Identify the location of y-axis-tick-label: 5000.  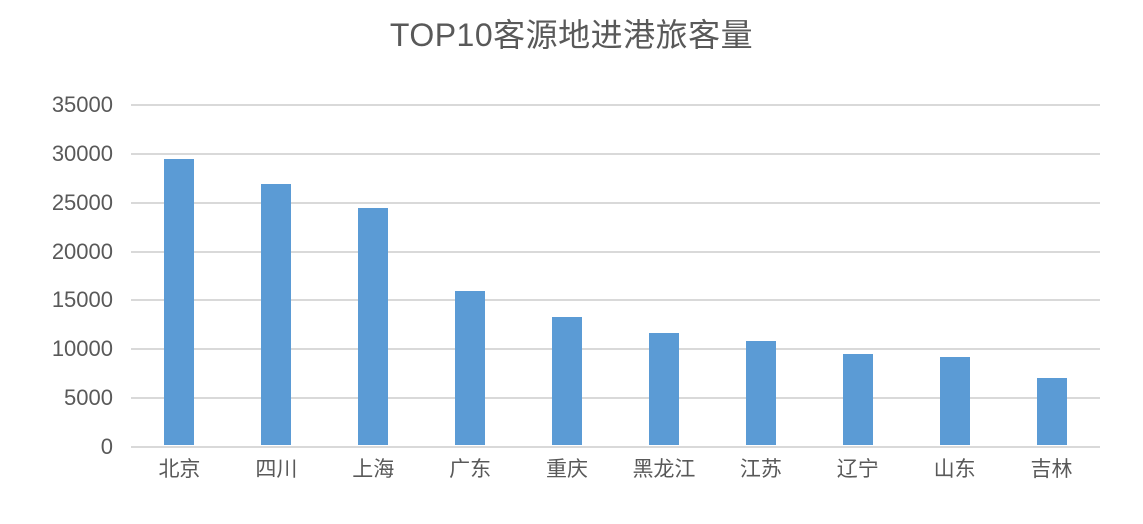
(88, 398).